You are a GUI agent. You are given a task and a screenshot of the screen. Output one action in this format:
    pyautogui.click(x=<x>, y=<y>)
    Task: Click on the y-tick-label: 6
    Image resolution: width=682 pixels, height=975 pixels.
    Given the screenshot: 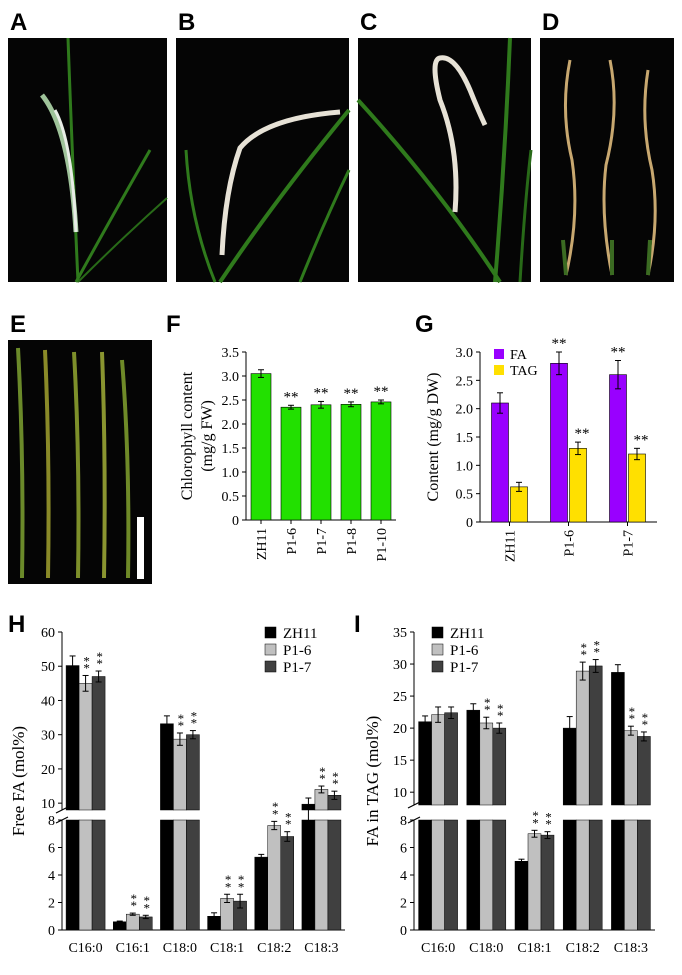 What is the action you would take?
    pyautogui.click(x=51, y=849)
    